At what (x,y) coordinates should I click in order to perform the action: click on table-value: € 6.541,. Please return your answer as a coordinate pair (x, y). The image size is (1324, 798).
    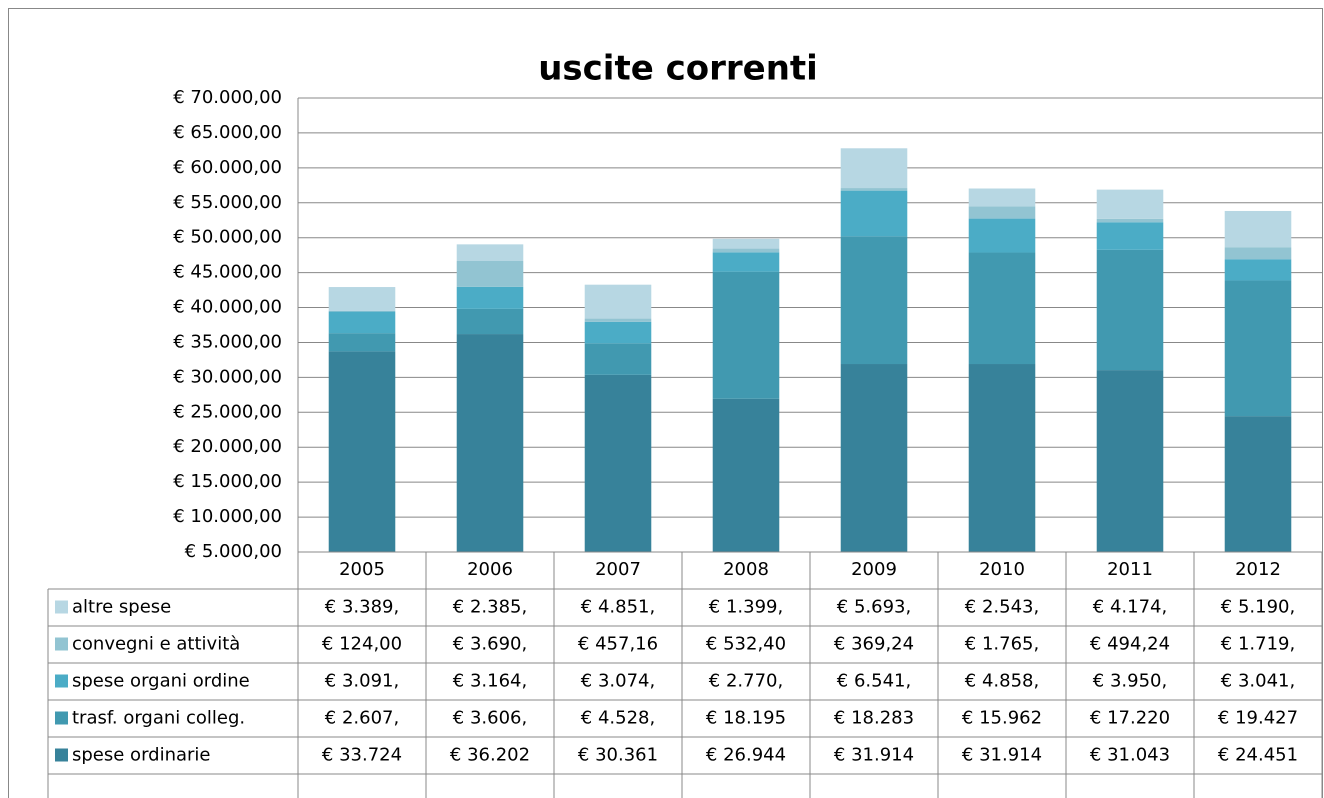
    Looking at the image, I should click on (874, 681).